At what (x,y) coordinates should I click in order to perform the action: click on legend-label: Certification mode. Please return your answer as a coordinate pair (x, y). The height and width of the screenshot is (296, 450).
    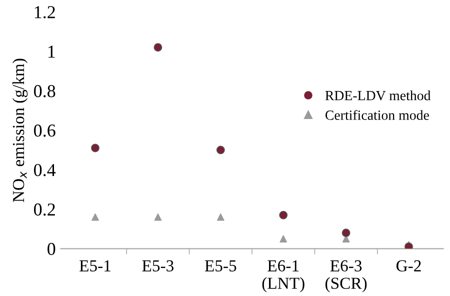
    Looking at the image, I should click on (377, 115).